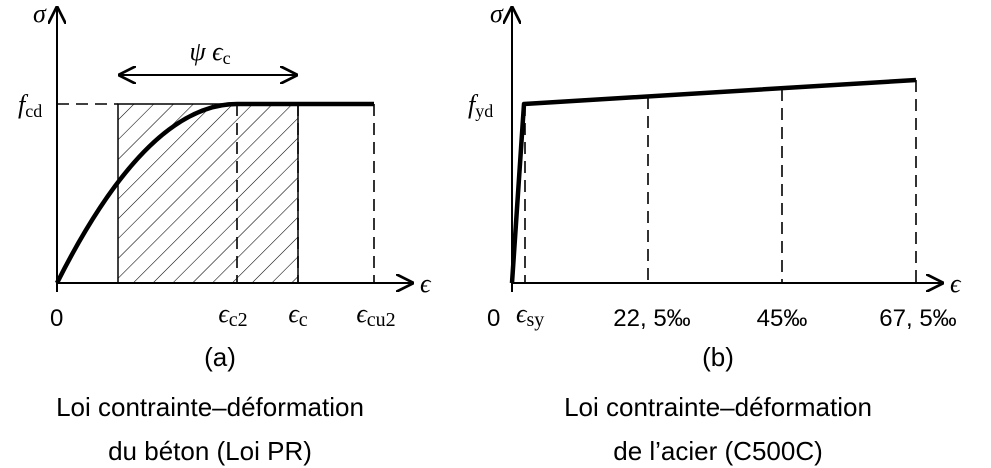 This screenshot has width=991, height=468. Describe the element at coordinates (782, 318) in the screenshot. I see `x-label: 45‰` at that location.